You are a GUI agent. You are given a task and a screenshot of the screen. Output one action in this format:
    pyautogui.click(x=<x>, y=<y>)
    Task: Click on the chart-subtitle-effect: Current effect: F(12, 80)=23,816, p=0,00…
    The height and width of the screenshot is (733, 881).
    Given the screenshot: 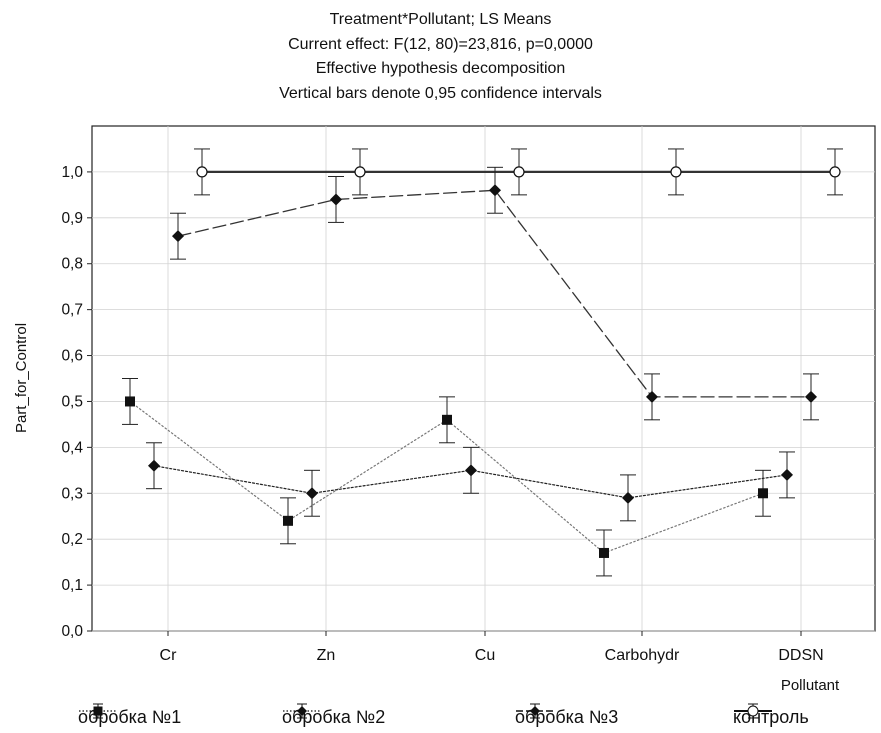 What is the action you would take?
    pyautogui.click(x=440, y=44)
    